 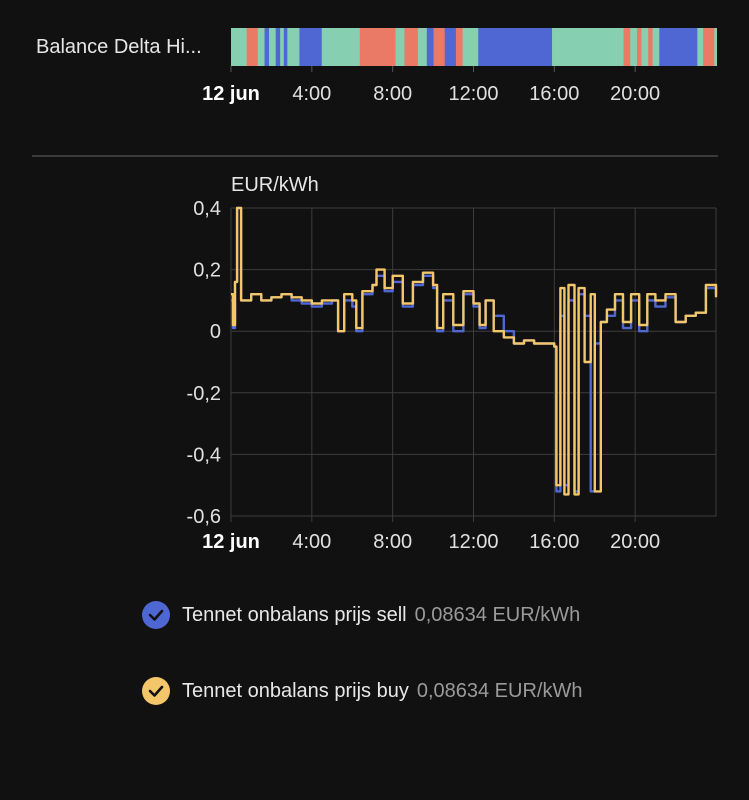 What do you see at coordinates (215, 332) in the screenshot?
I see `y-tick-label: 0` at bounding box center [215, 332].